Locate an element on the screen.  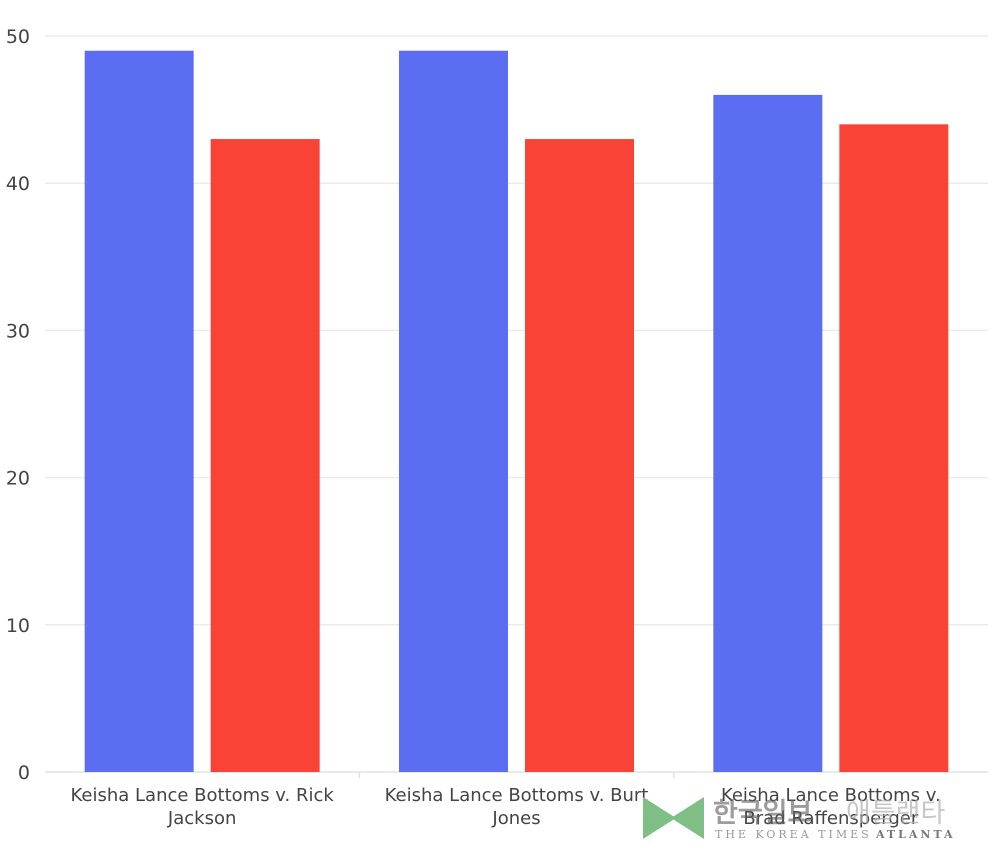
y-tick-label: 40 is located at coordinates (18, 184).